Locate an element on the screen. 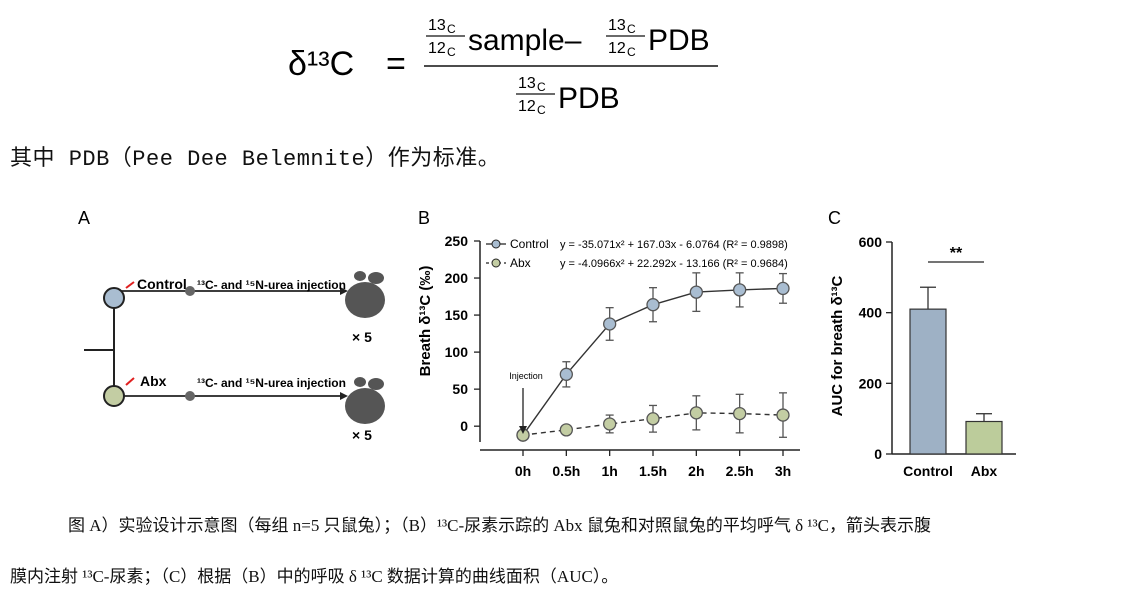 The width and height of the screenshot is (1139, 591). num-ratio2-top-el: C is located at coordinates (631, 29).